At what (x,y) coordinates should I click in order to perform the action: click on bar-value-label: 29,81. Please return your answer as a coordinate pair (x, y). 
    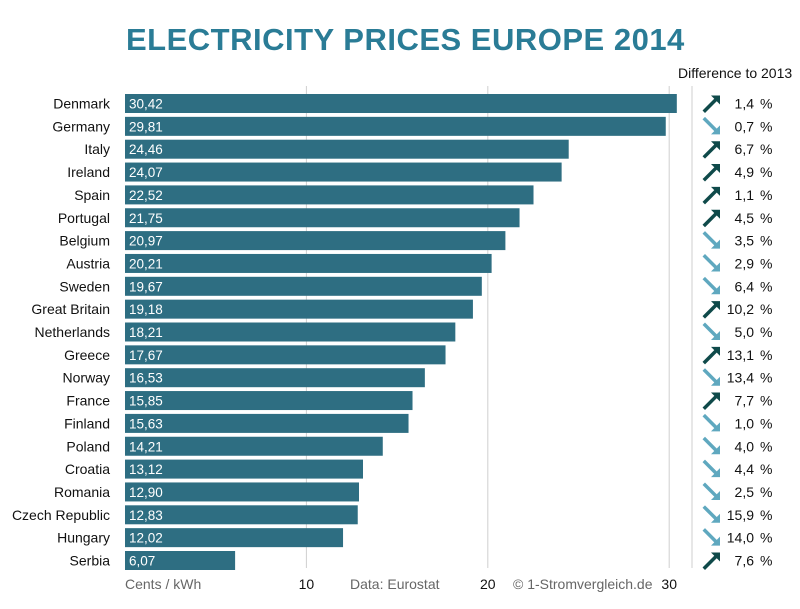
    Looking at the image, I should click on (146, 126).